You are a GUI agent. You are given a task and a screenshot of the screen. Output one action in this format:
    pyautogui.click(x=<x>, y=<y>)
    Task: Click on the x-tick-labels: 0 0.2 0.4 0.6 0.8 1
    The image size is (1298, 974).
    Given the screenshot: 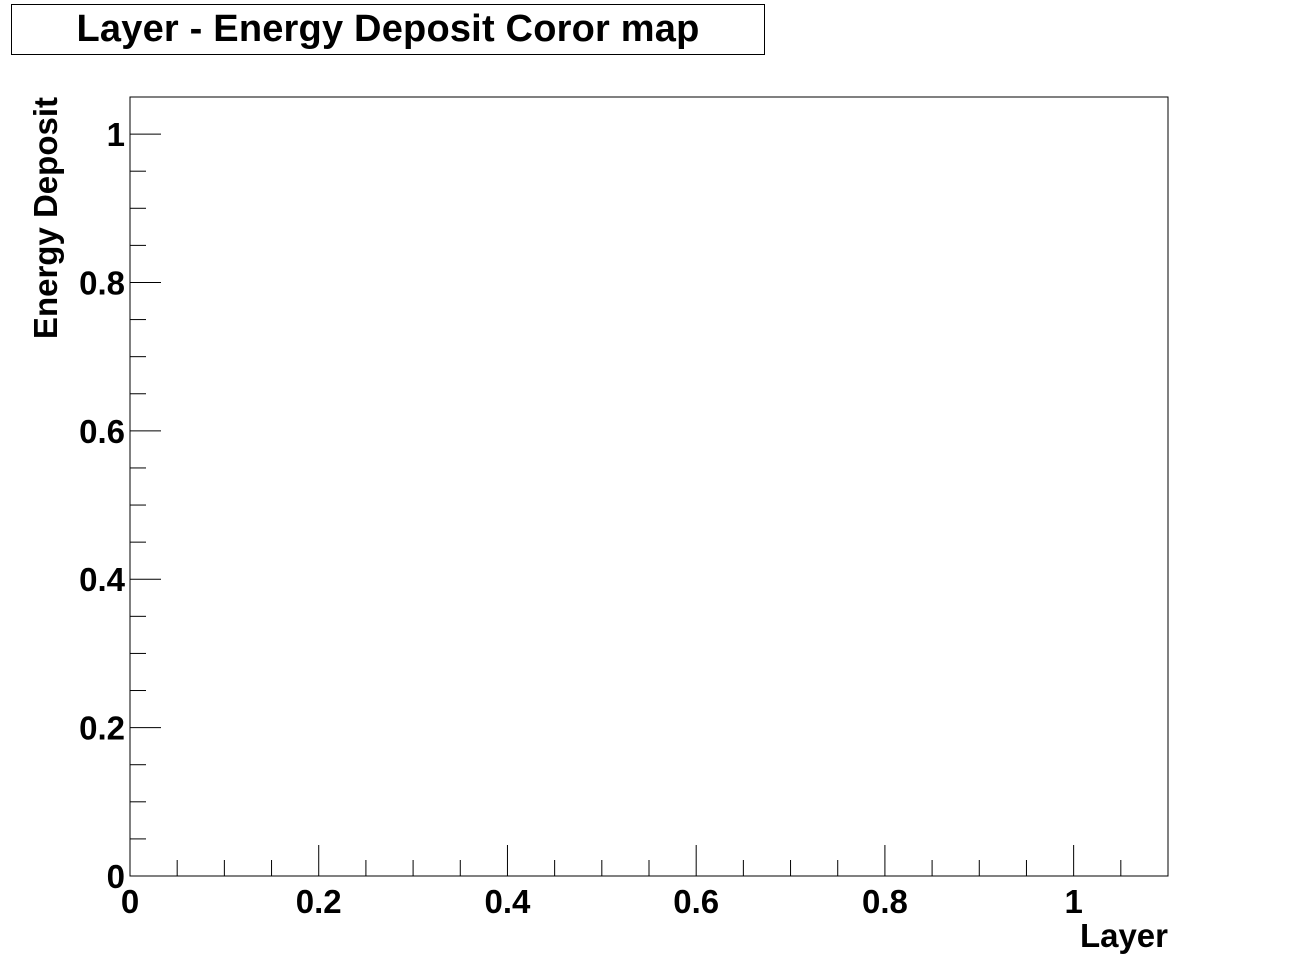 What is the action you would take?
    pyautogui.click(x=602, y=901)
    